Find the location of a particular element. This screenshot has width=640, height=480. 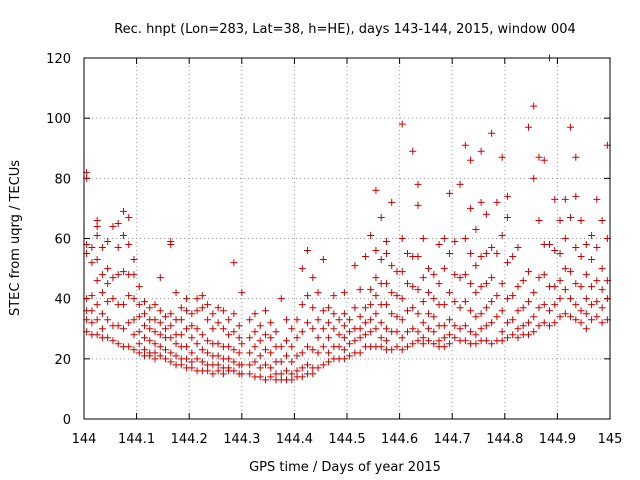

x-tick-label: 144.5 is located at coordinates (346, 439).